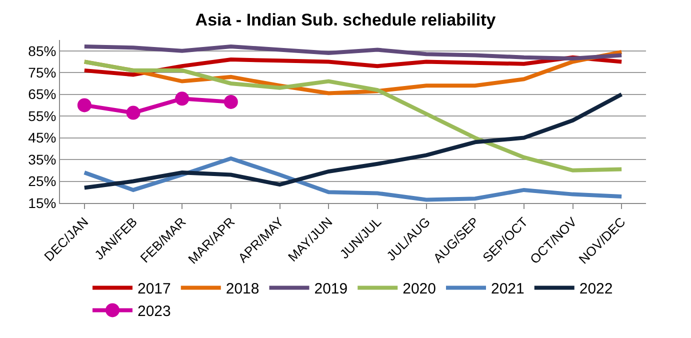 The image size is (691, 338). I want to click on chart-title: Asia - Indian Sub. schedule reliability, so click(345, 20).